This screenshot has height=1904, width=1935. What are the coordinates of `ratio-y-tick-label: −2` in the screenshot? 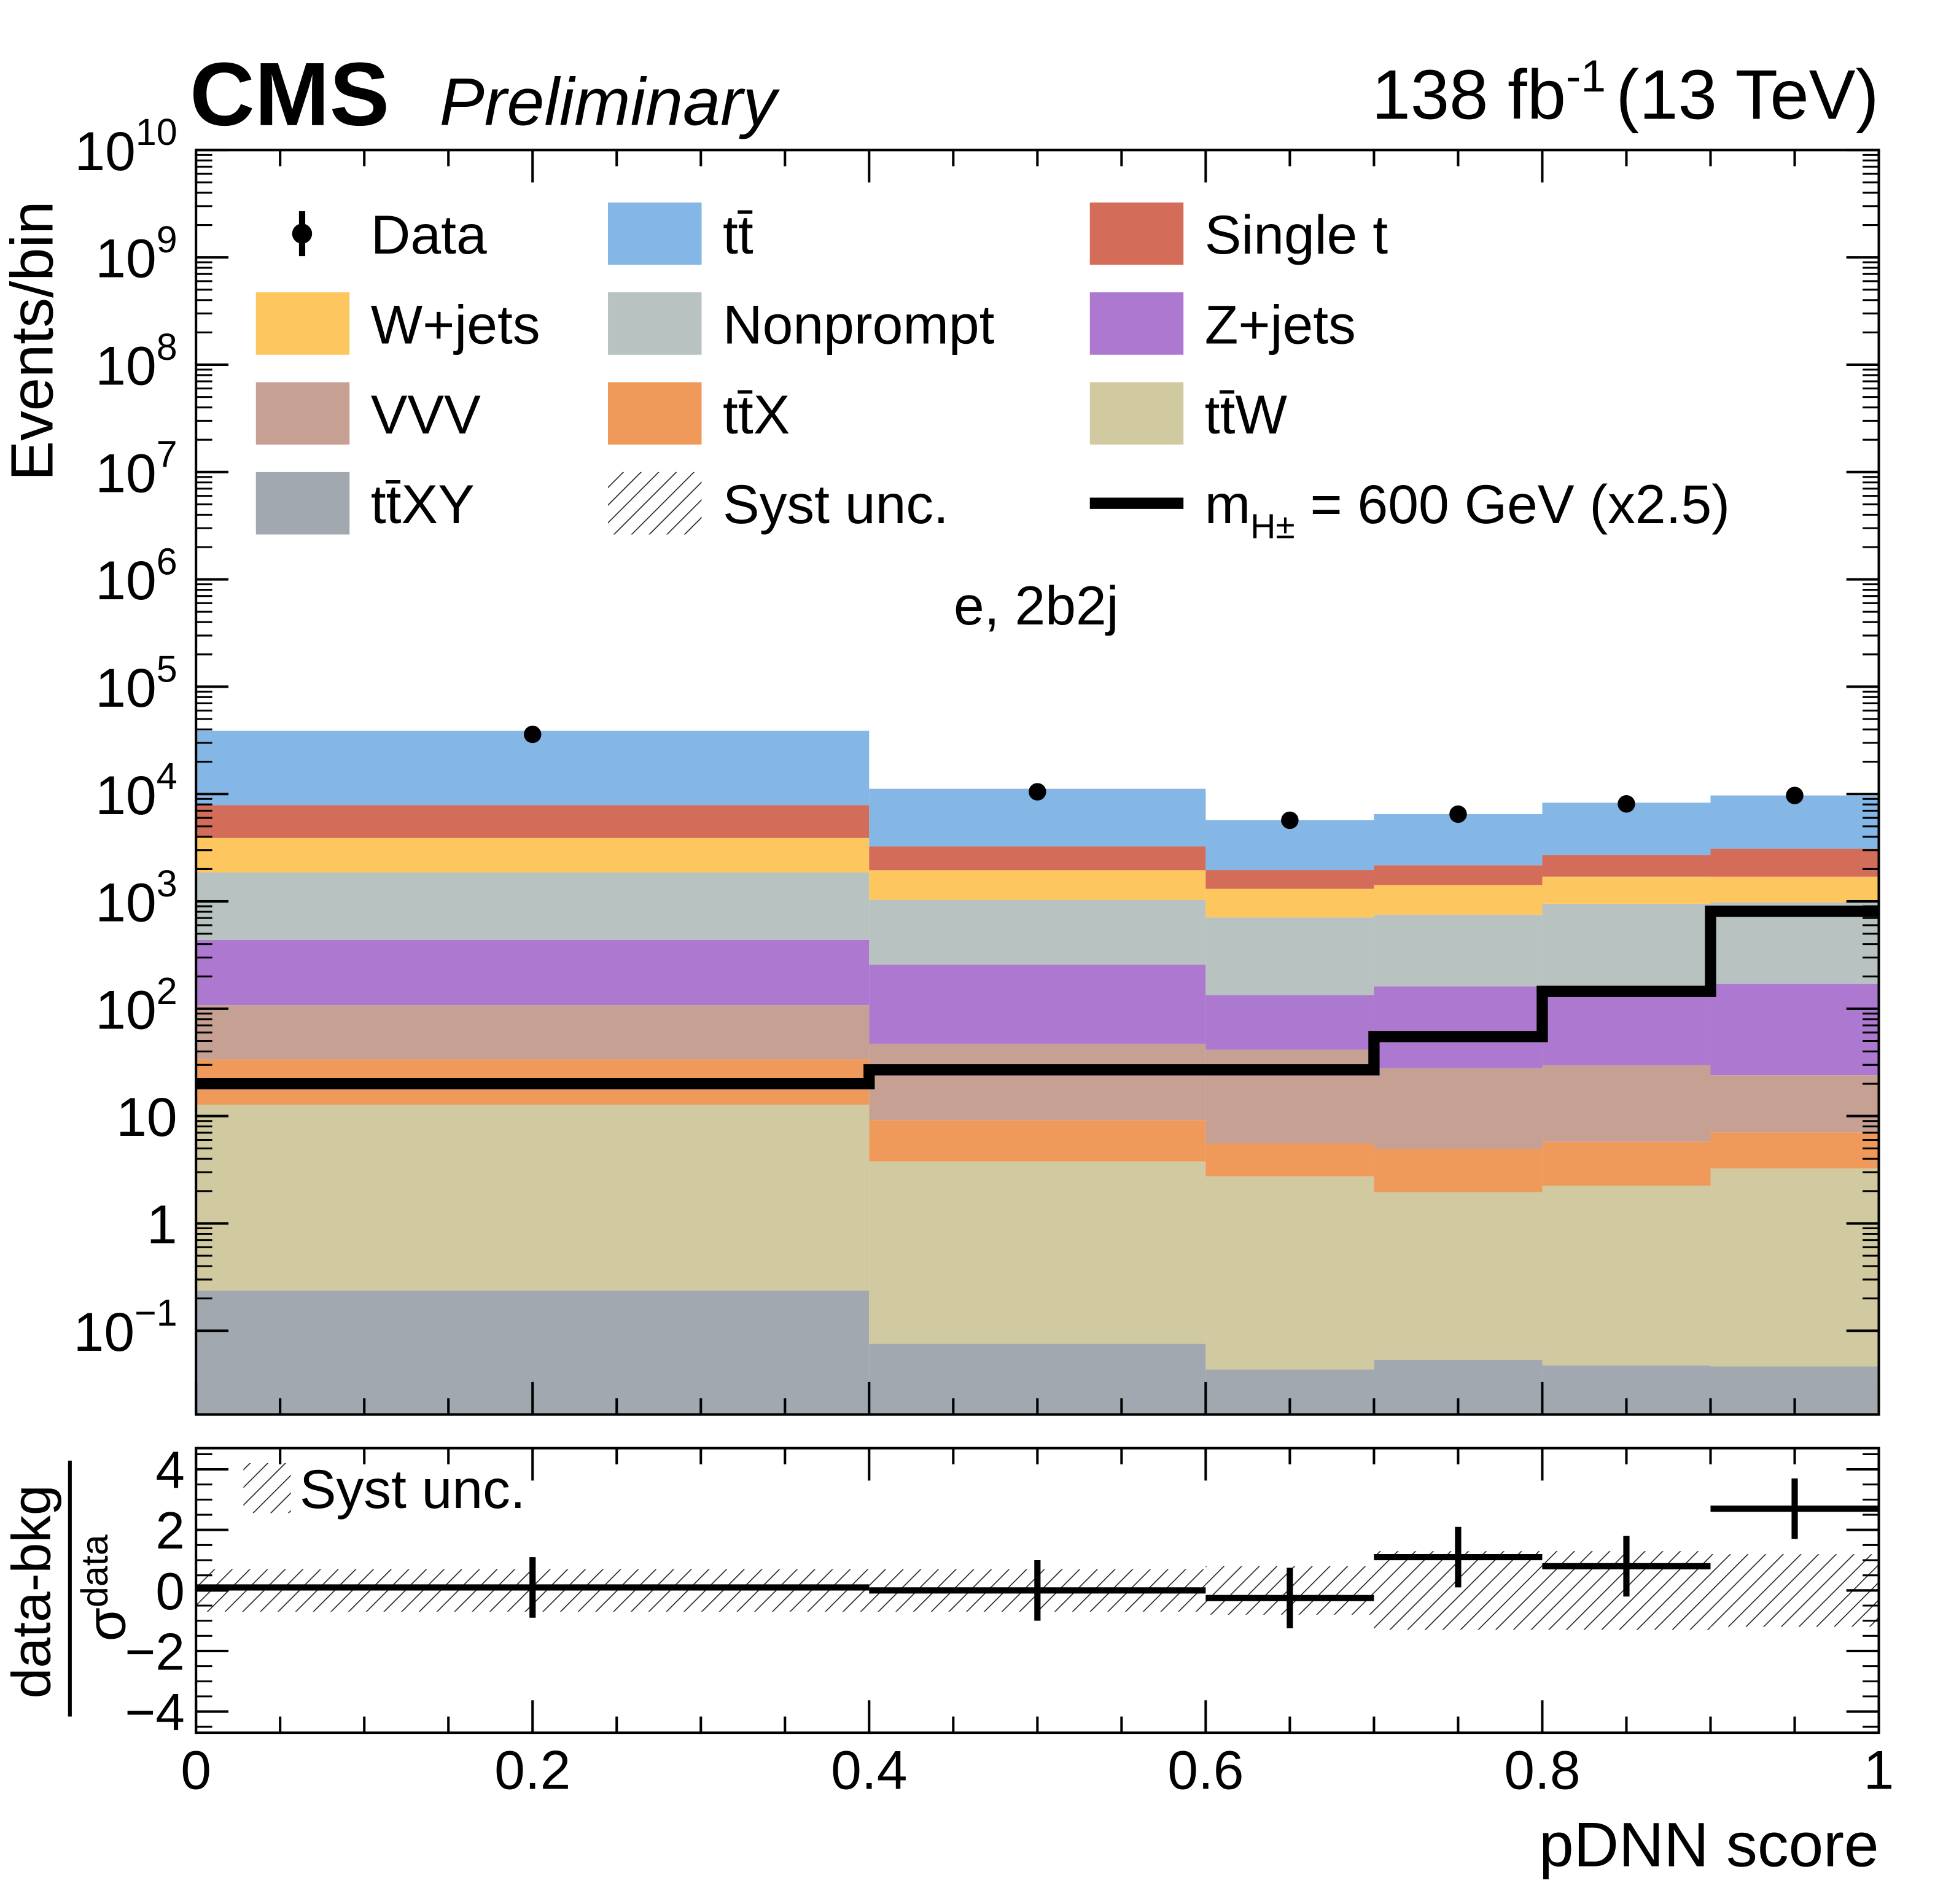 It's located at (155, 1652).